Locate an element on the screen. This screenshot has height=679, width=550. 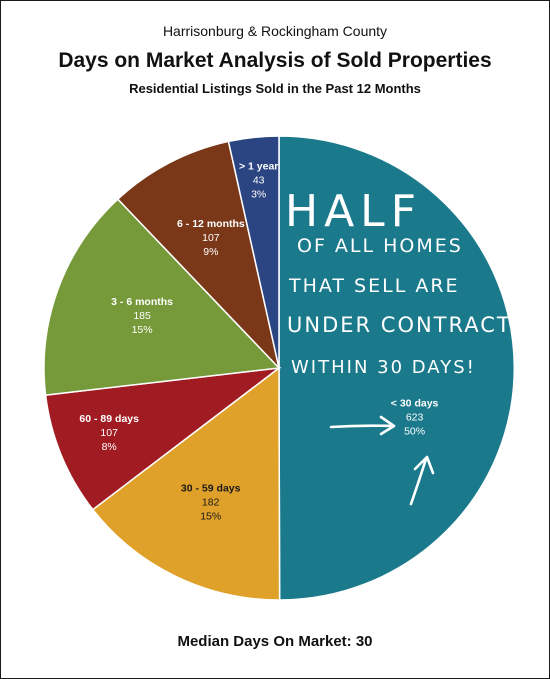
annotation-line: UNDER CONTRACT is located at coordinates (399, 325).